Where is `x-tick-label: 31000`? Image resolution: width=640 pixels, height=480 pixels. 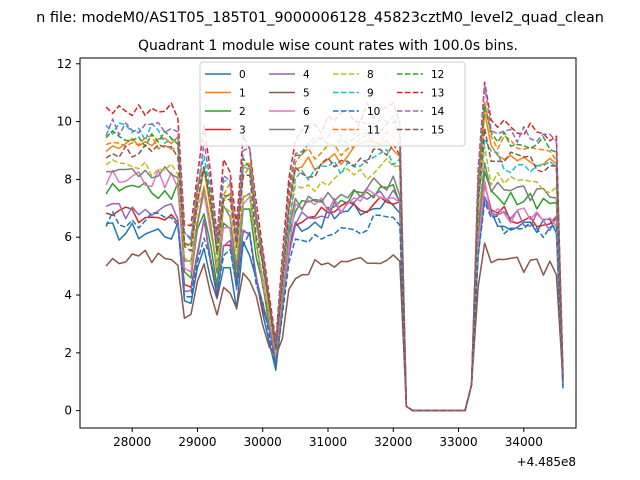 x-tick-label: 31000 is located at coordinates (328, 442).